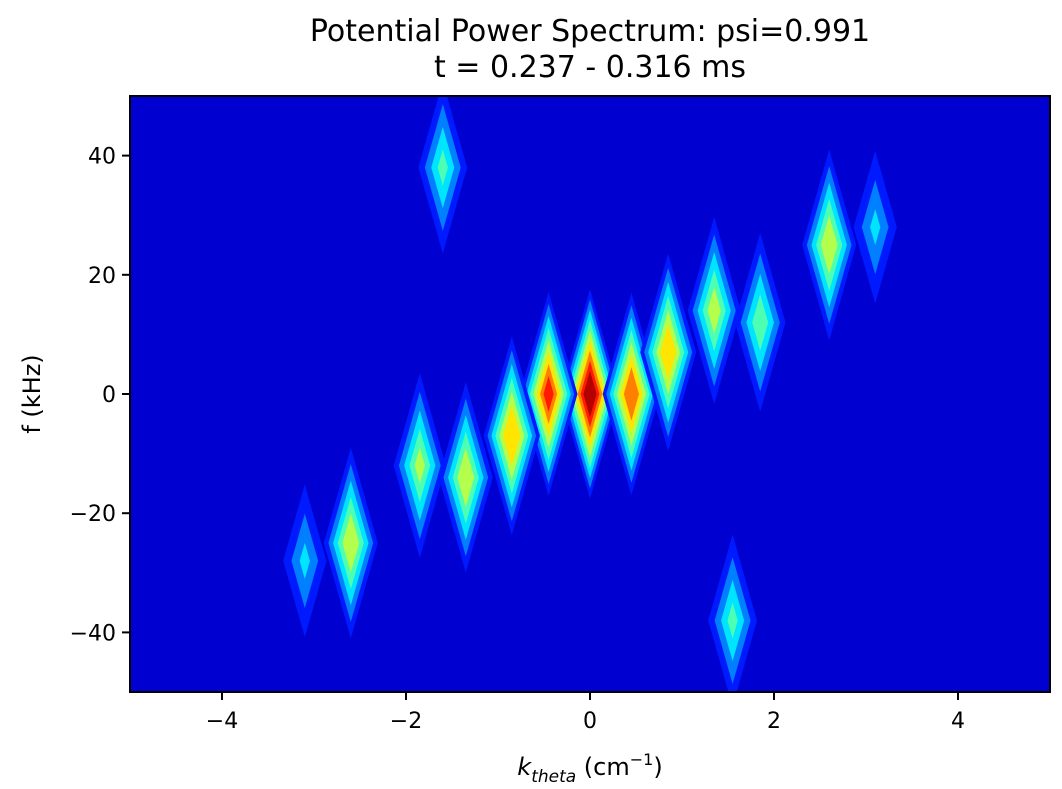 This screenshot has width=1062, height=789. Describe the element at coordinates (590, 67) in the screenshot. I see `chart-subtitle: t = 0.237 - 0.316 ms` at that location.